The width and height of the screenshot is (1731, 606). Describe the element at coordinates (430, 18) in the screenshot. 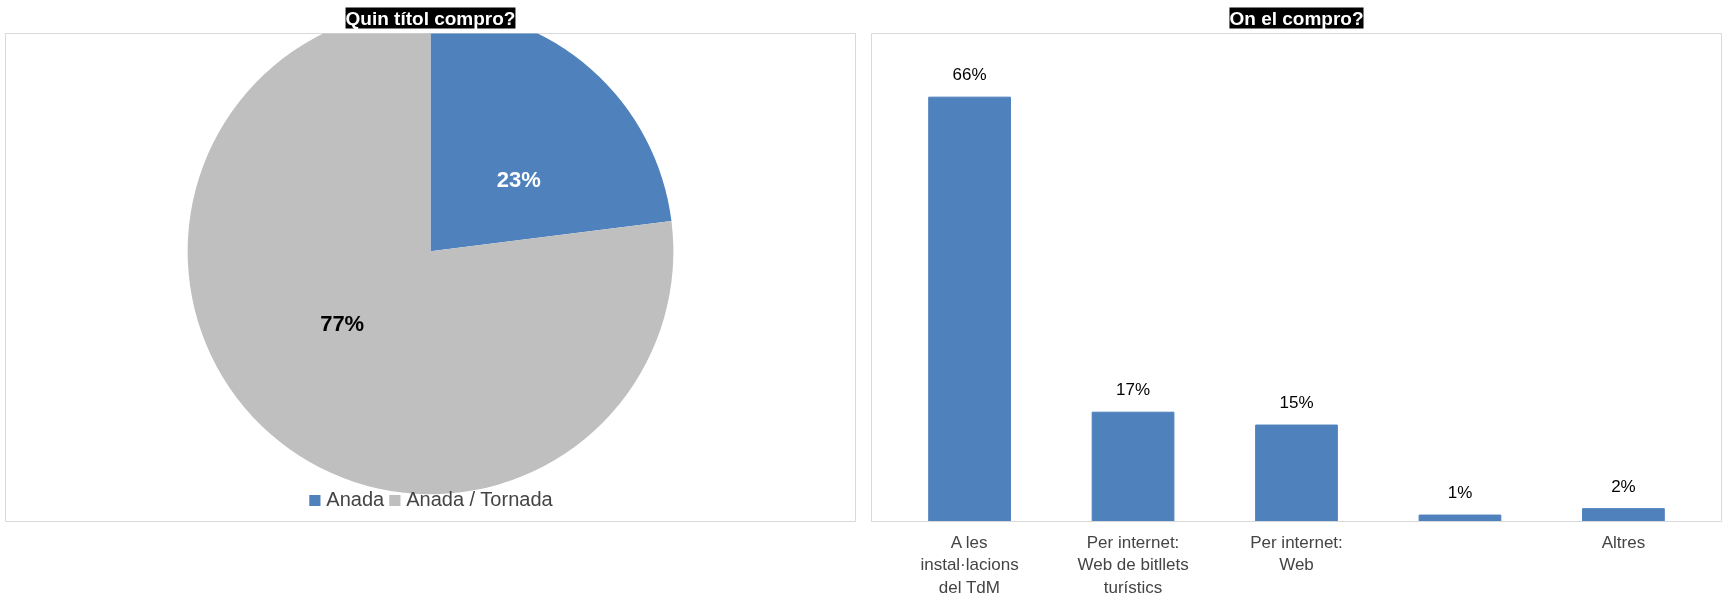

I see `chart-title: Quin títol compro?` at that location.